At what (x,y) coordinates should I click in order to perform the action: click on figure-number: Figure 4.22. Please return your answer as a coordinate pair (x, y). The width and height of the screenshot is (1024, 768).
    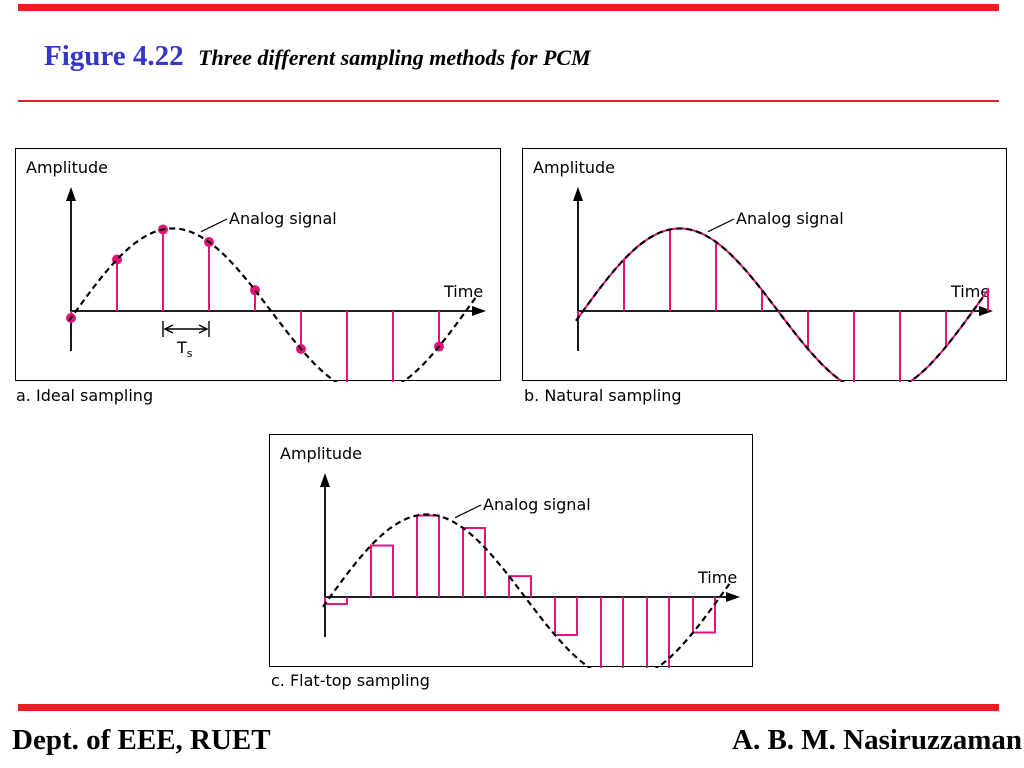
    Looking at the image, I should click on (114, 56).